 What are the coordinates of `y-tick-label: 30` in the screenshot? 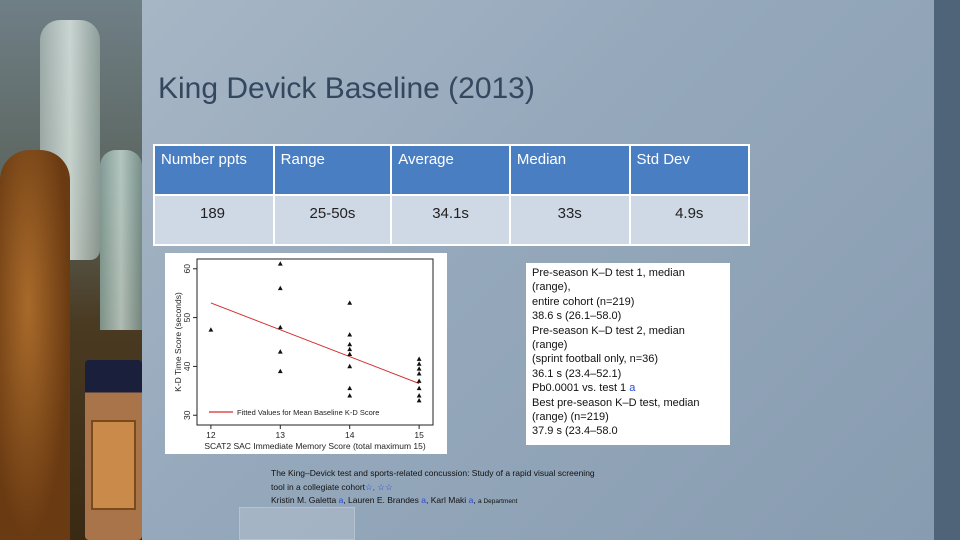 It's located at (187, 415).